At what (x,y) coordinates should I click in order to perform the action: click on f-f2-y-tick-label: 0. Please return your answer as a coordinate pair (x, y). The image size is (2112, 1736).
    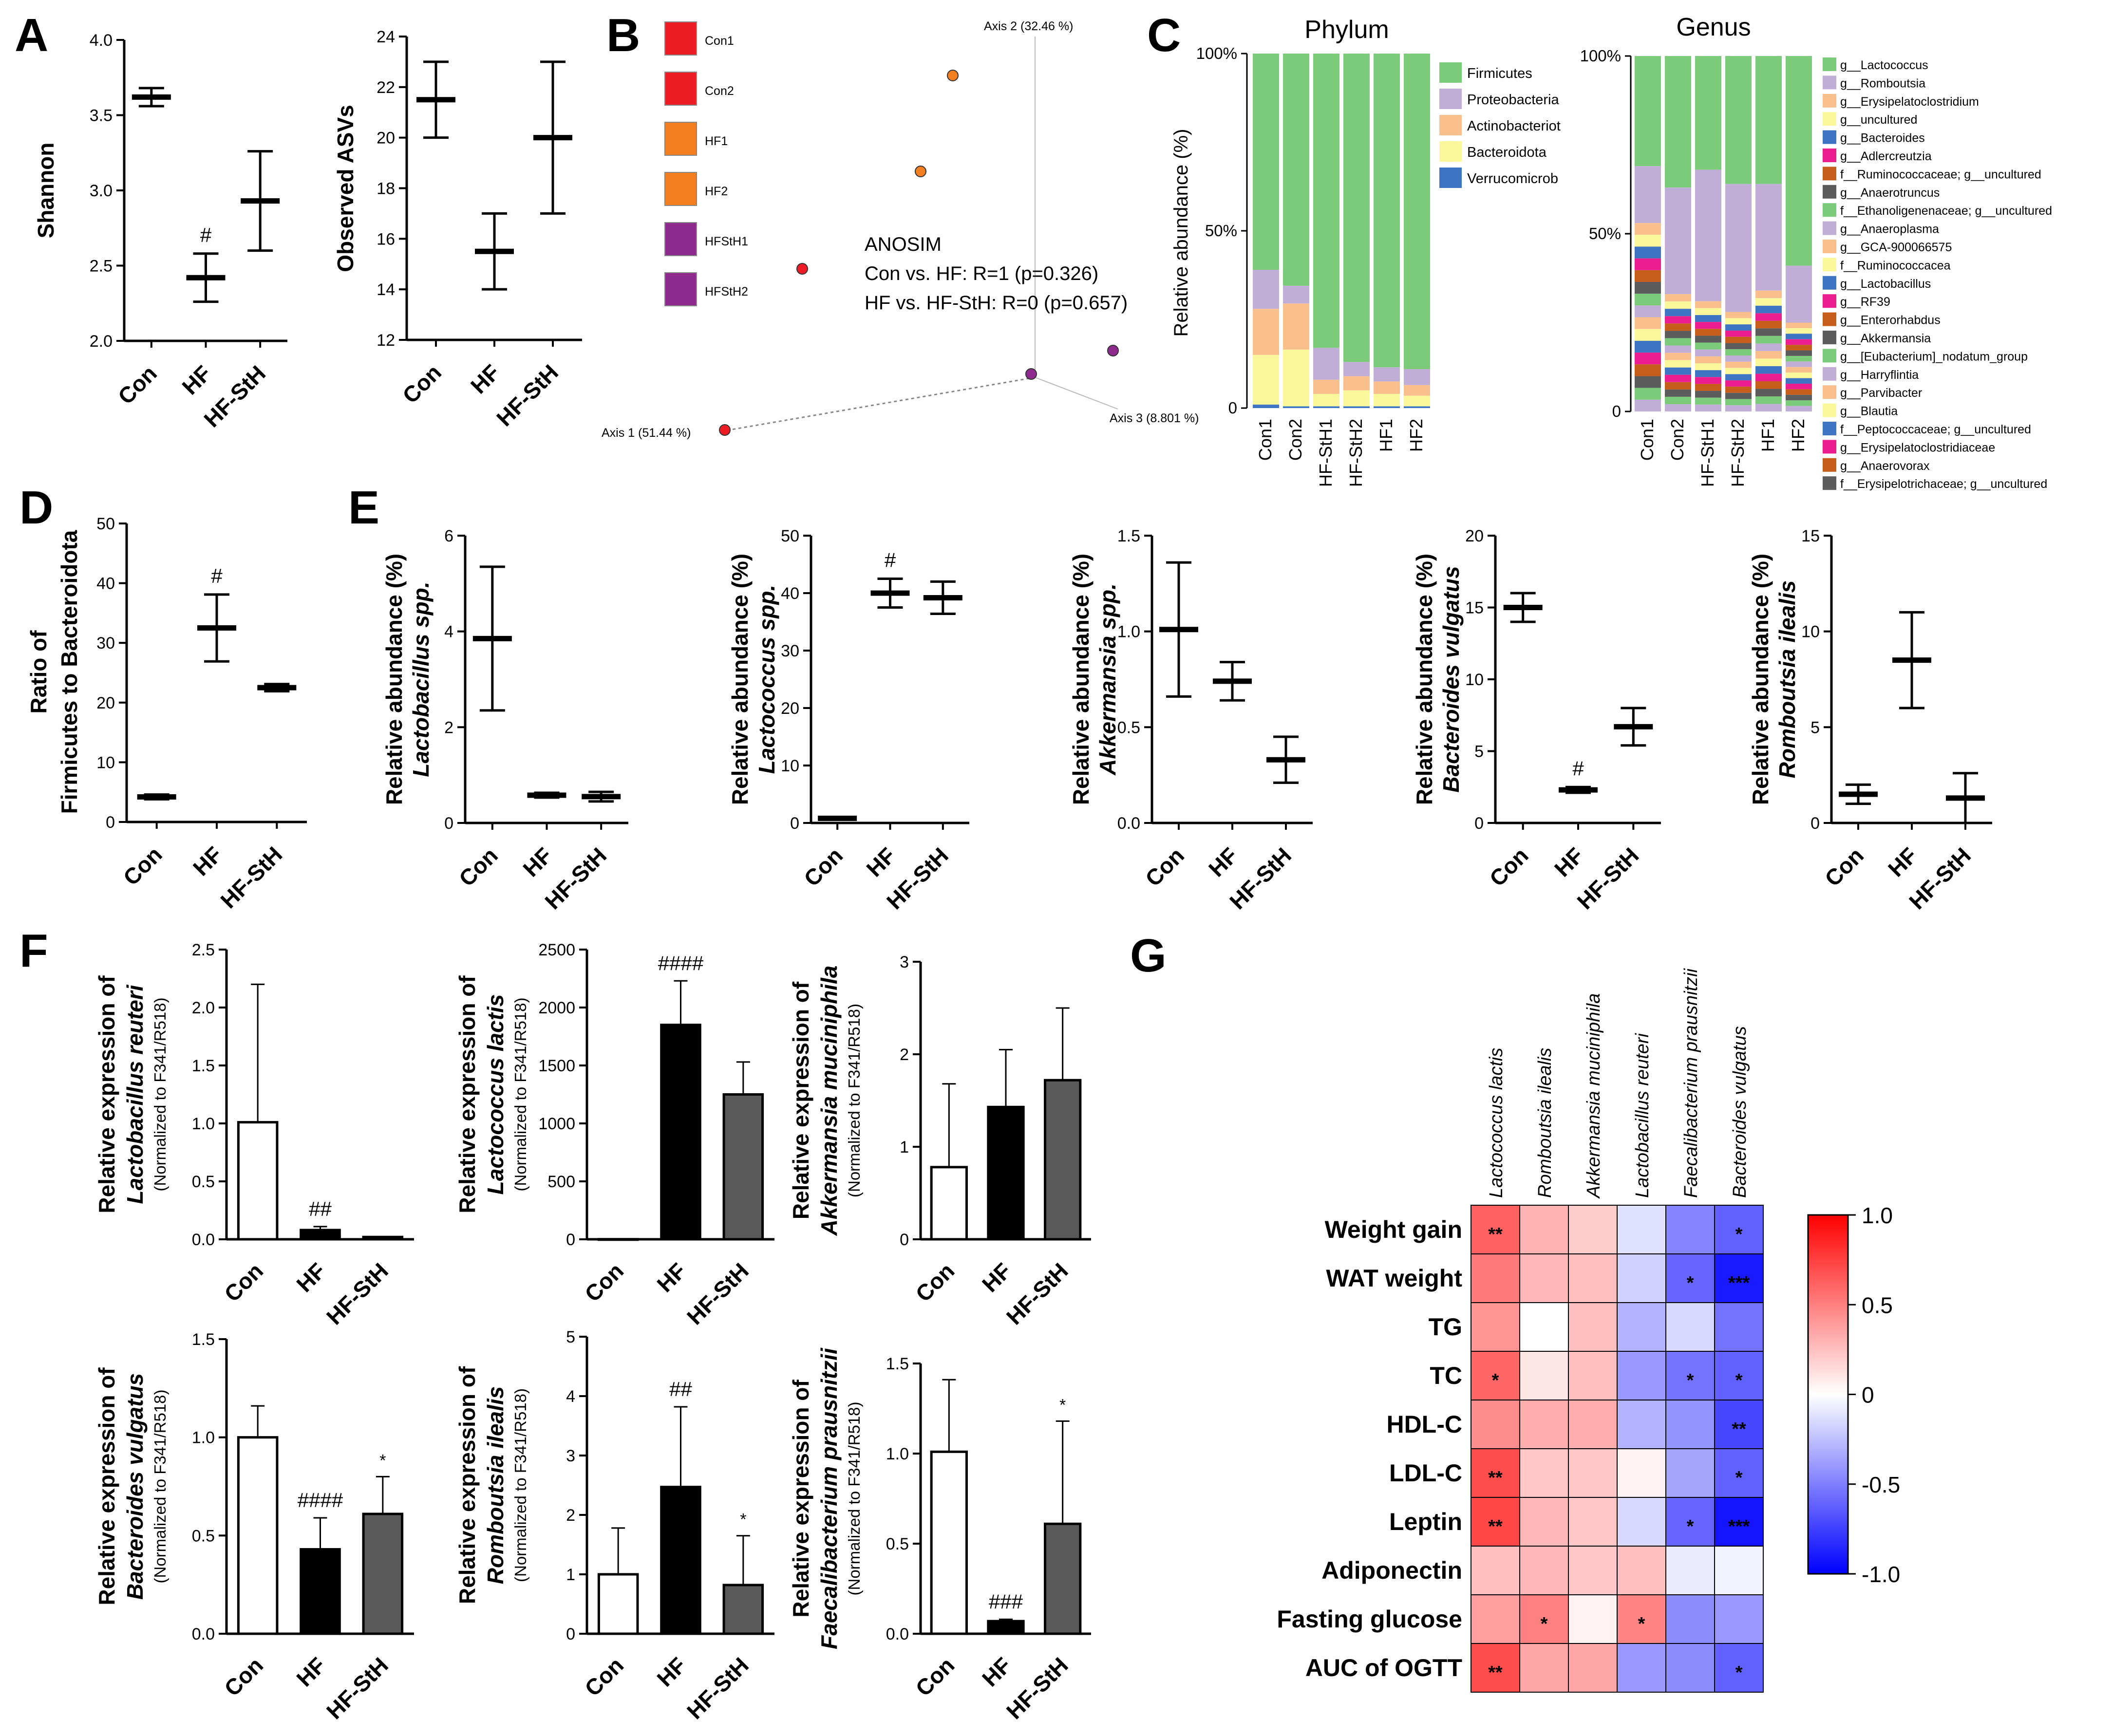
    Looking at the image, I should click on (571, 1240).